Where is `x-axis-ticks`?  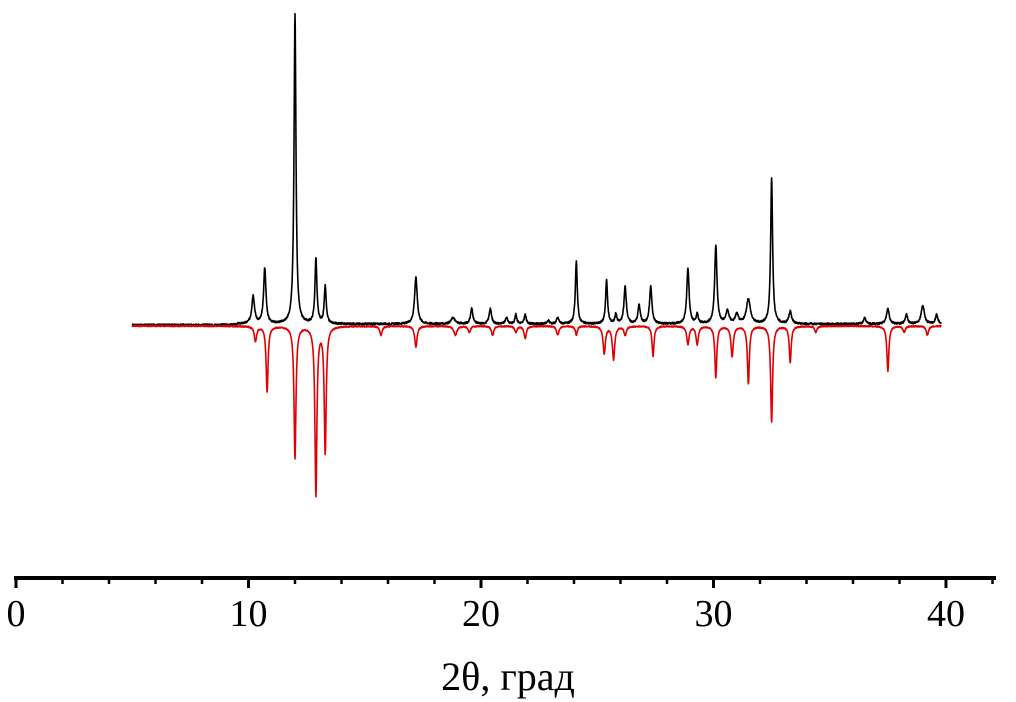 x-axis-ticks is located at coordinates (504, 583).